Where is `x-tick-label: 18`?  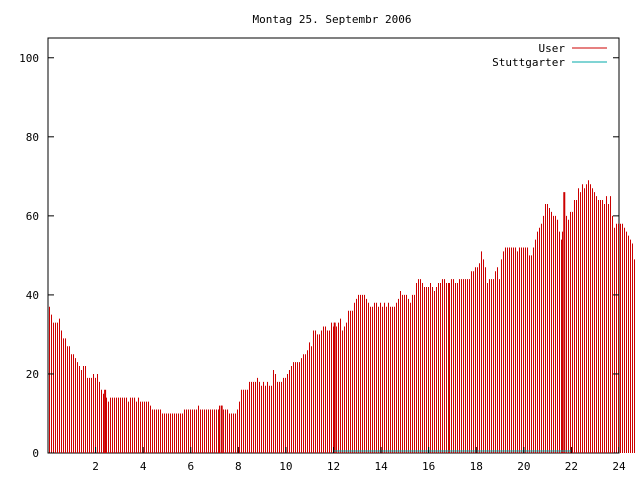 x-tick-label: 18 is located at coordinates (476, 466).